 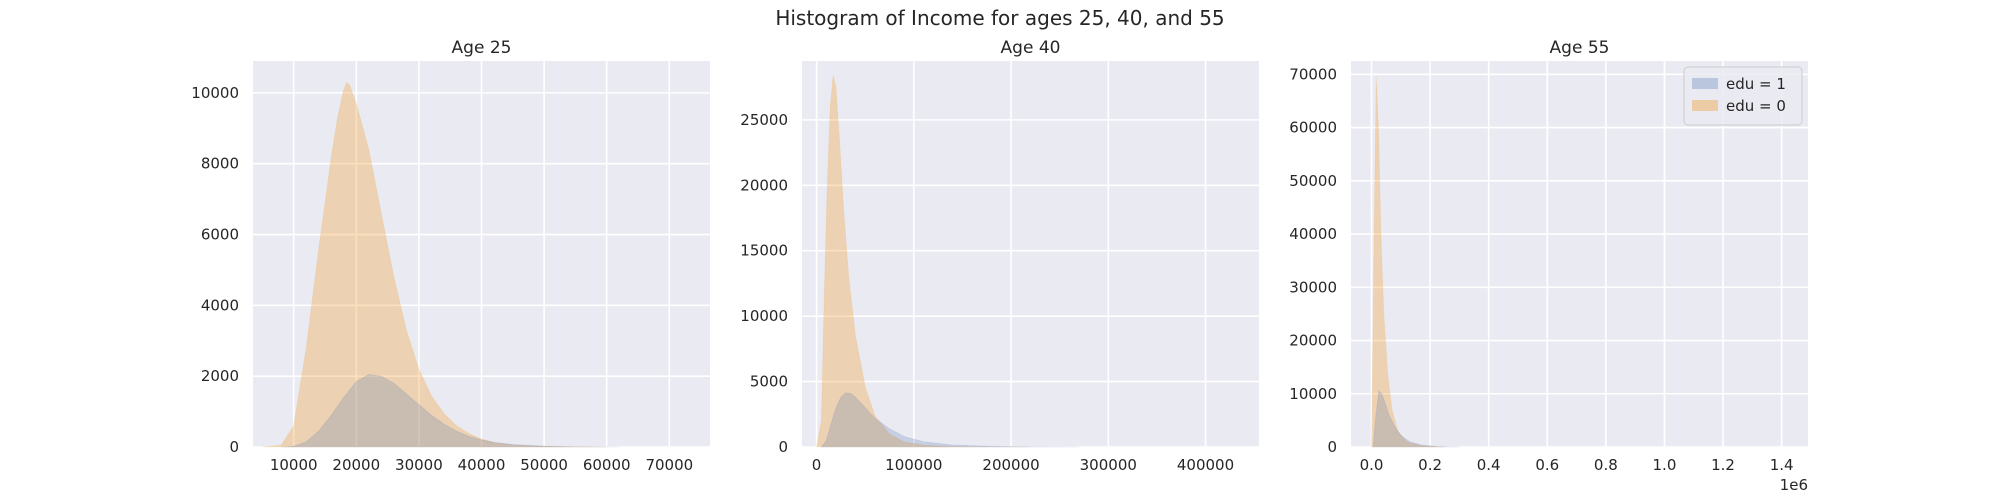 I want to click on legend-swatch-edu0, so click(x=1705, y=105).